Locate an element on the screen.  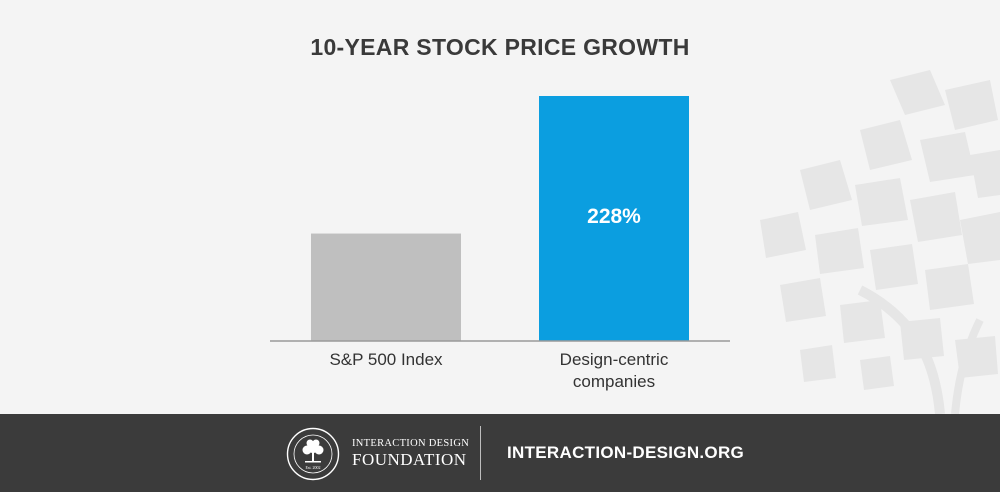
chart-title: 10-YEAR STOCK PRICE GROWTH is located at coordinates (500, 47).